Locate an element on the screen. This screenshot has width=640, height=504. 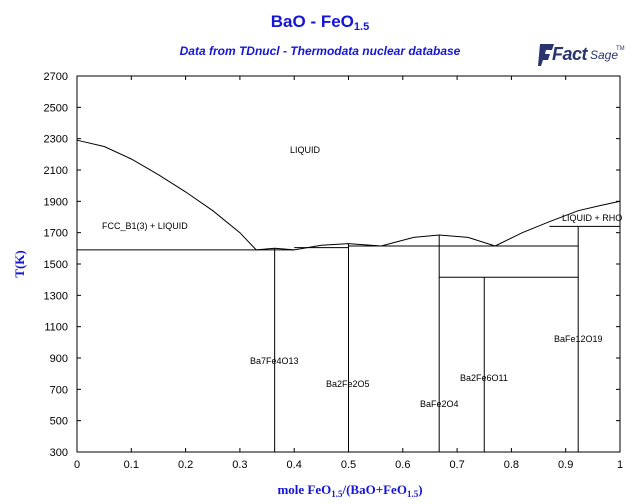
factsage-logo: Fact Sage TM is located at coordinates (581, 56).